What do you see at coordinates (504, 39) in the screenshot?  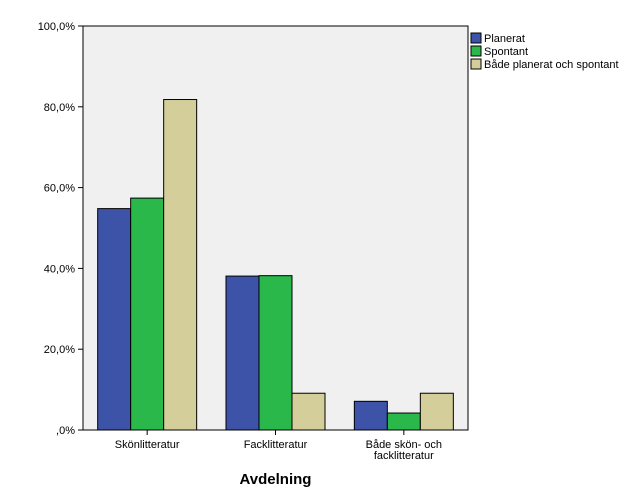 I see `legend-label: Planerat` at bounding box center [504, 39].